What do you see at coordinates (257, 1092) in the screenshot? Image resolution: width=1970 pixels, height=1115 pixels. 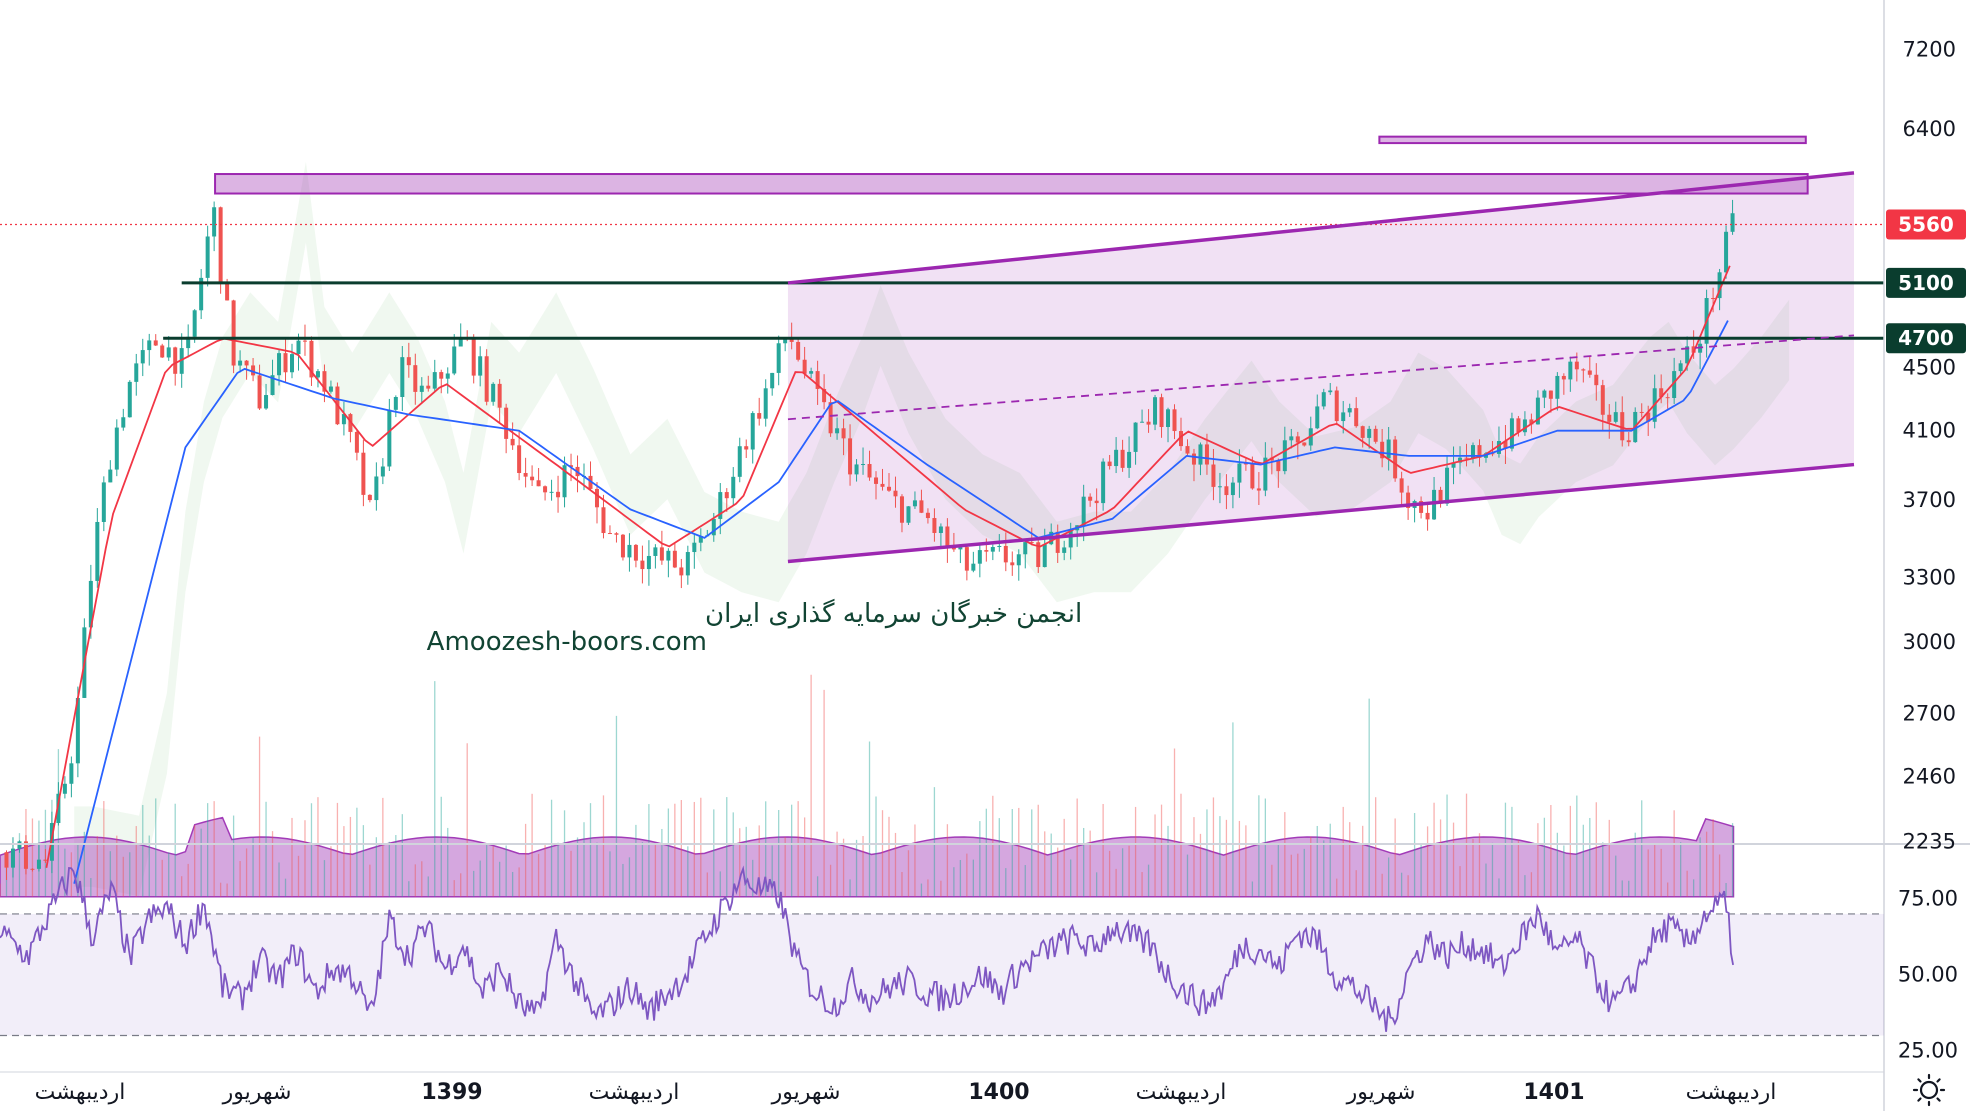 I see `time-axis-label: شهریور` at bounding box center [257, 1092].